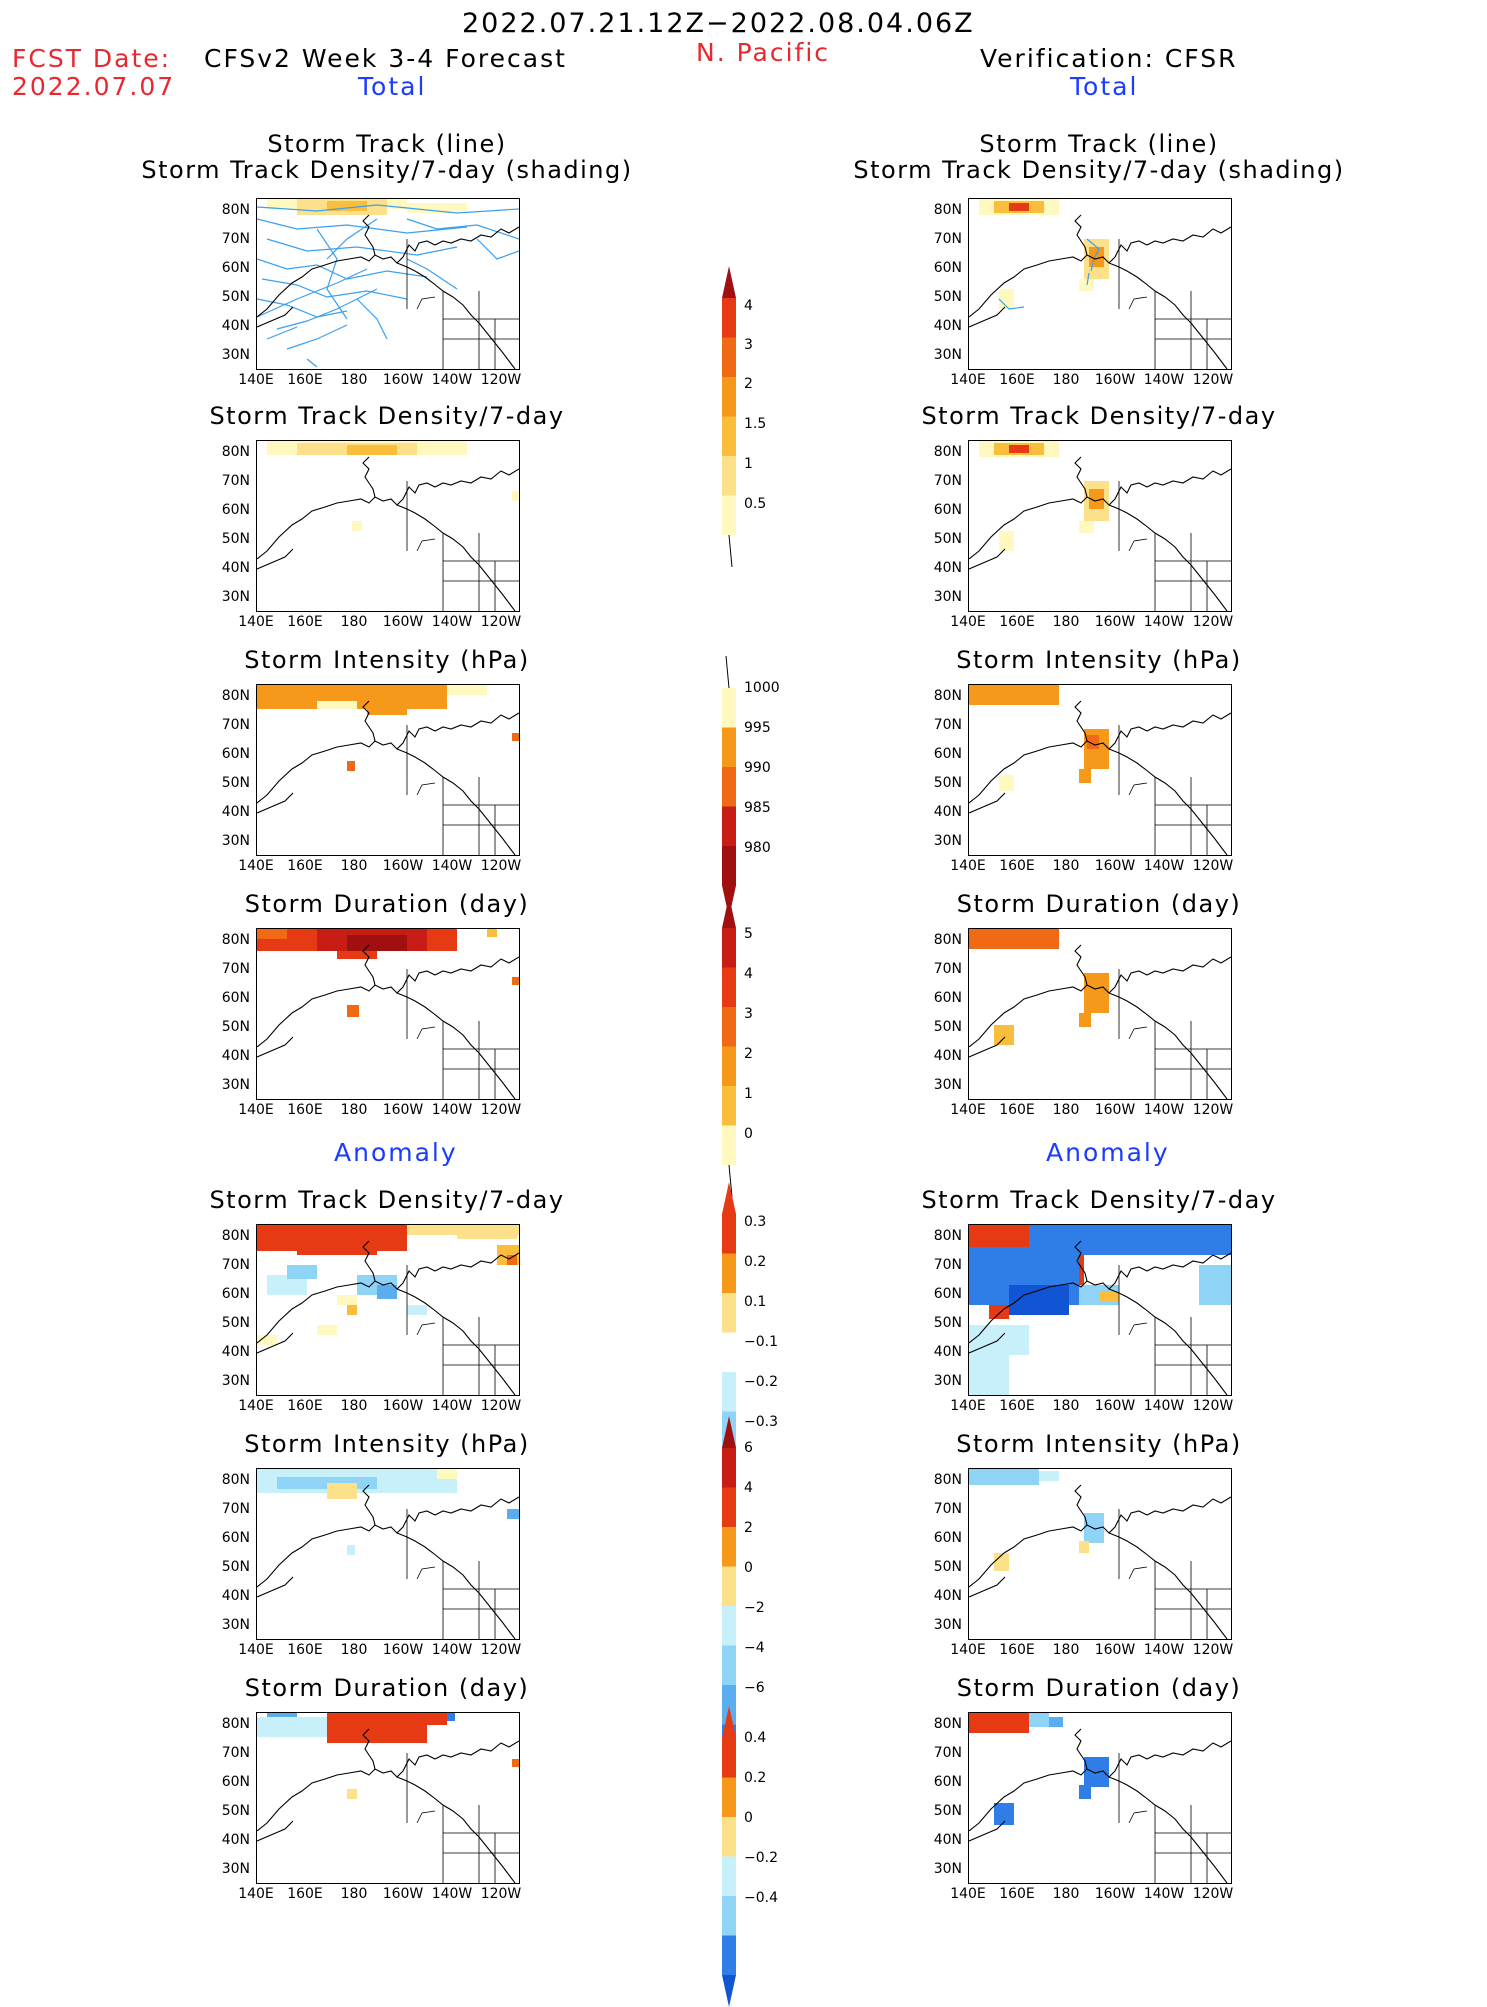 This screenshot has height=2007, width=1487. I want to click on colorbar-label: 0, so click(748, 1134).